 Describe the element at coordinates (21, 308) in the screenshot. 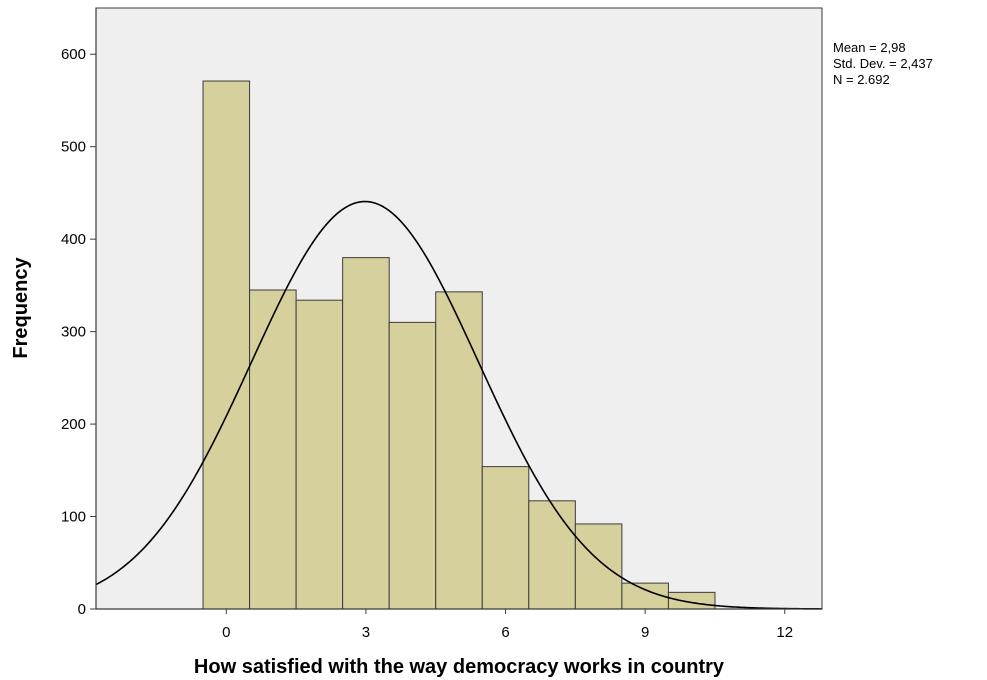

I see `y-axis-title: Frequency` at that location.